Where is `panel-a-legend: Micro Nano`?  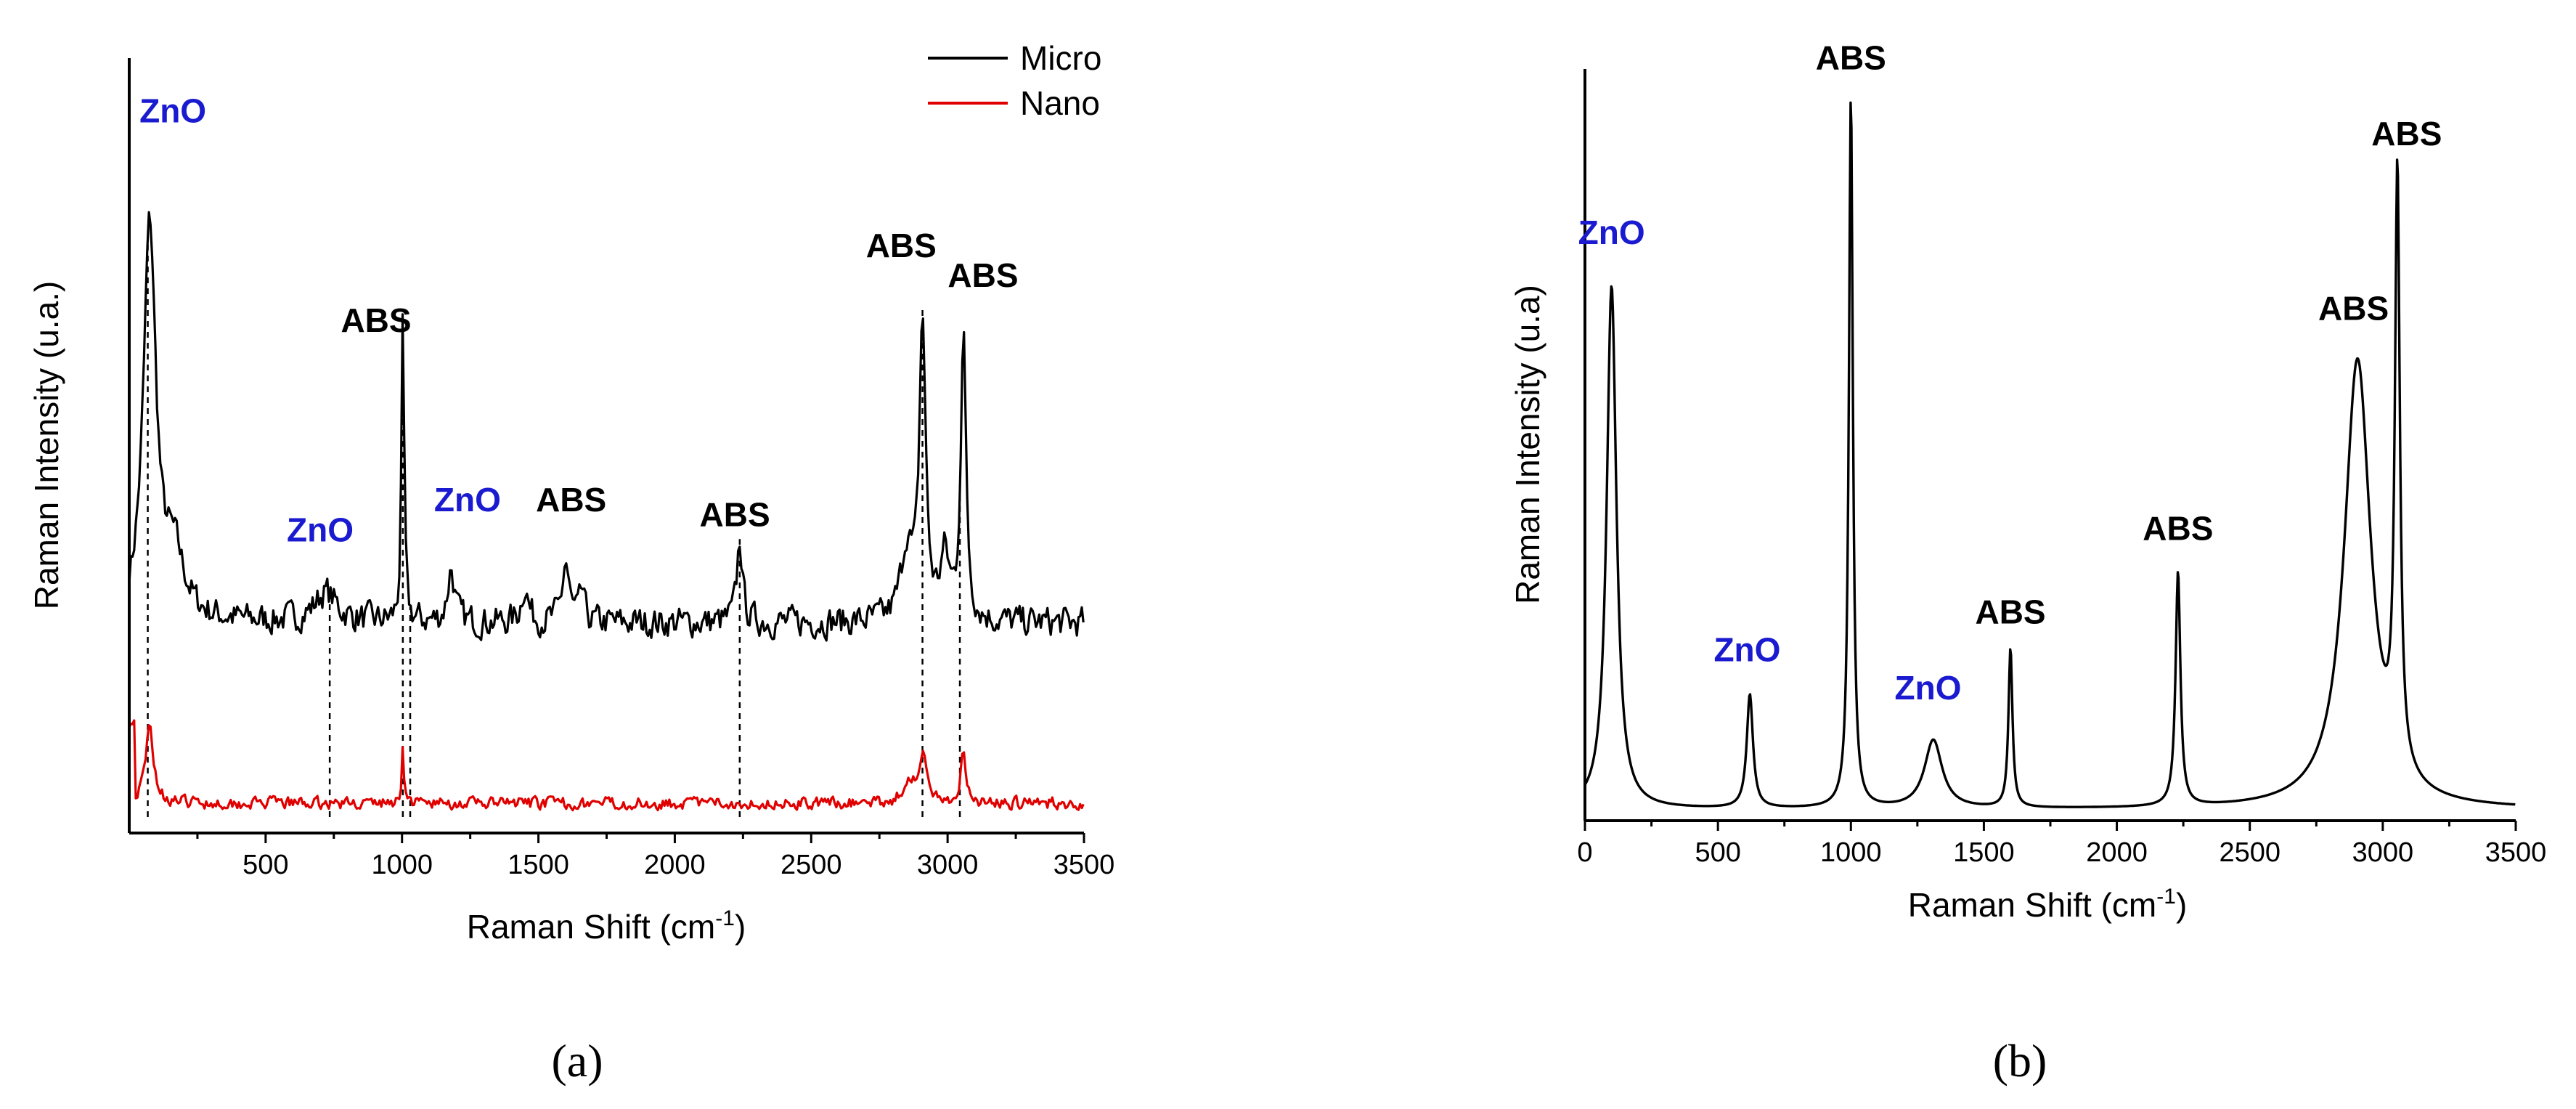 panel-a-legend: Micro Nano is located at coordinates (1014, 80).